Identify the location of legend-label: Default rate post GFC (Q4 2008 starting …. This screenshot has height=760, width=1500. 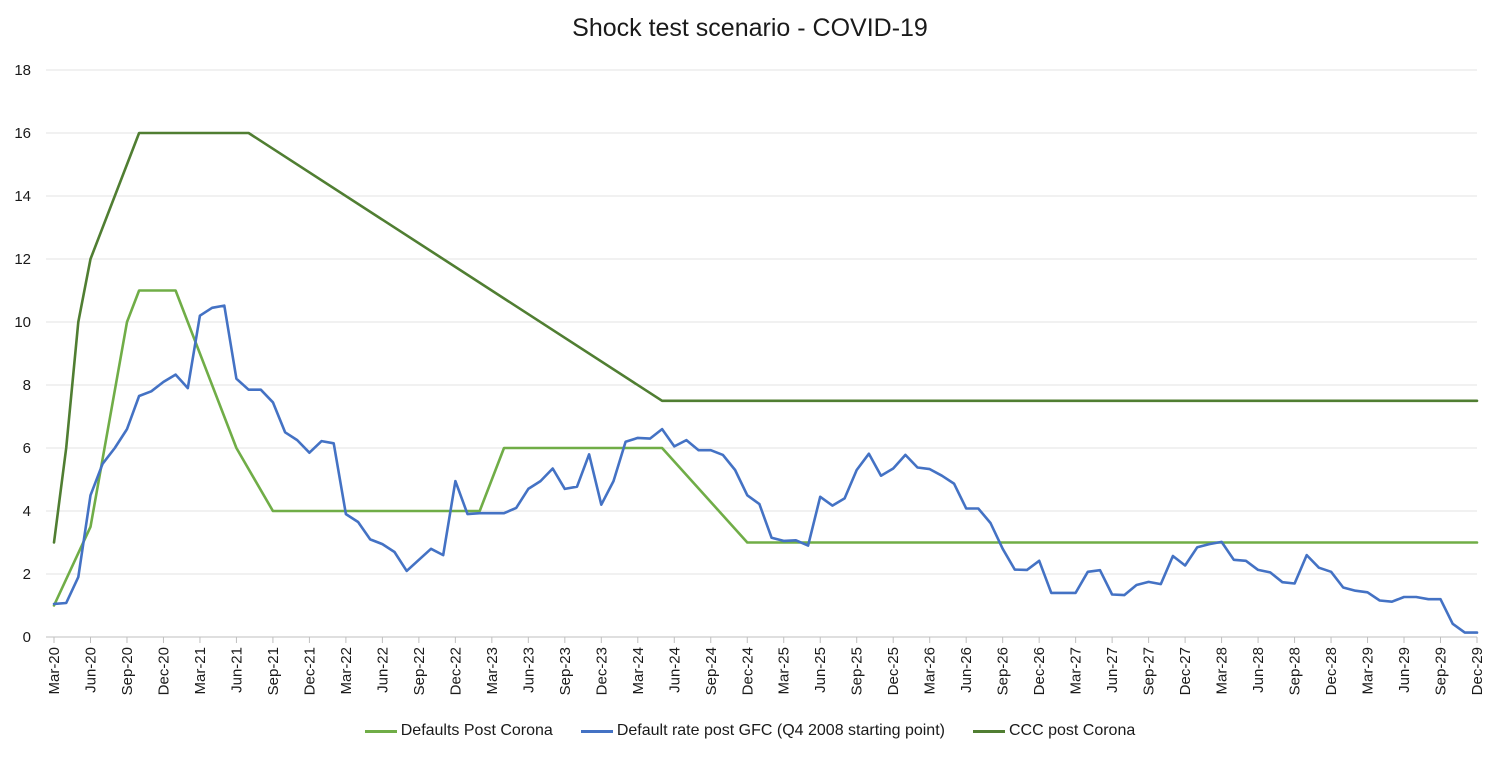
(780, 730).